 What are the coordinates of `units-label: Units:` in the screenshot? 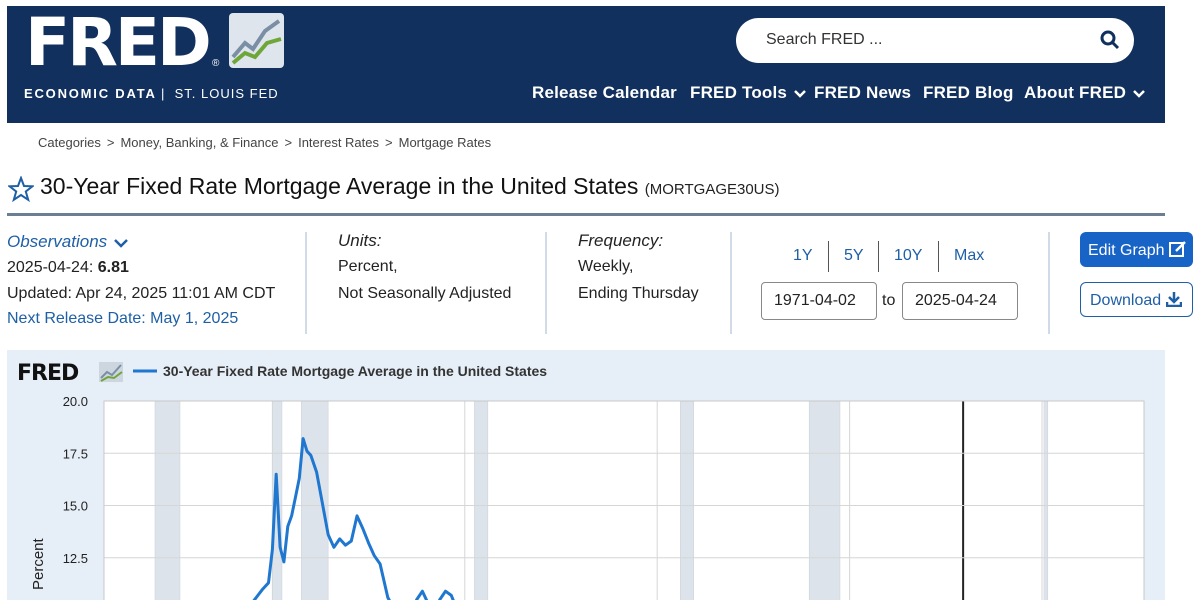 It's located at (360, 240).